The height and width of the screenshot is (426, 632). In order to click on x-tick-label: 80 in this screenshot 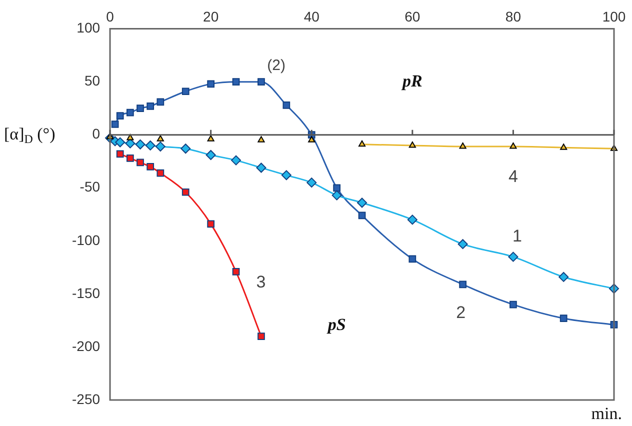, I will do `click(513, 16)`.